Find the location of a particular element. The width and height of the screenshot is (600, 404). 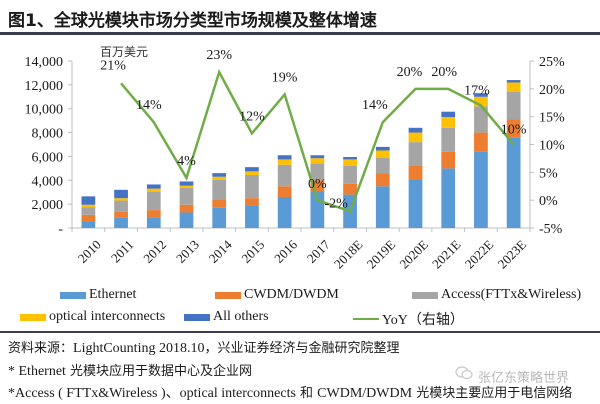

x-tick-label: 2016 is located at coordinates (285, 251).